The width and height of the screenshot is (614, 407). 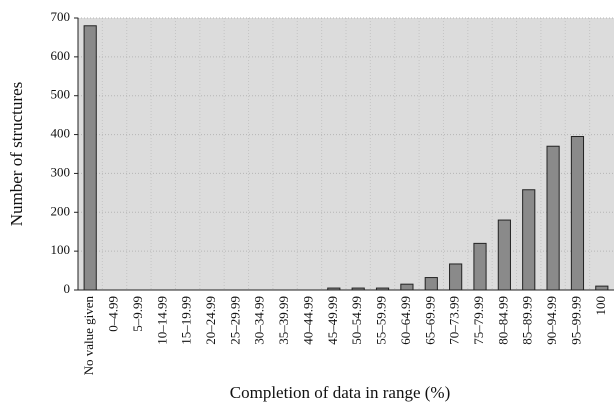 I want to click on x-tick-label: 50–54.99, so click(x=356, y=320).